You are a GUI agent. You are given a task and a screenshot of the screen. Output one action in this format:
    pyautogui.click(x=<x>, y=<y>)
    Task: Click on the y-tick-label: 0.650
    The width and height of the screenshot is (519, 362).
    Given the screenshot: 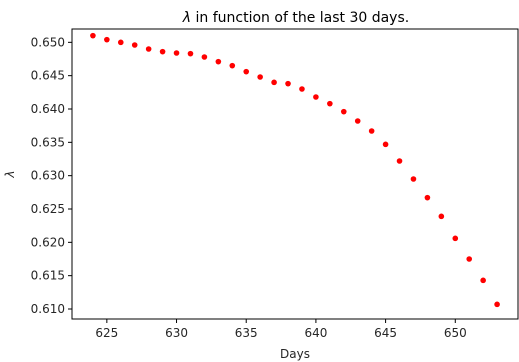 What is the action you would take?
    pyautogui.click(x=48, y=42)
    